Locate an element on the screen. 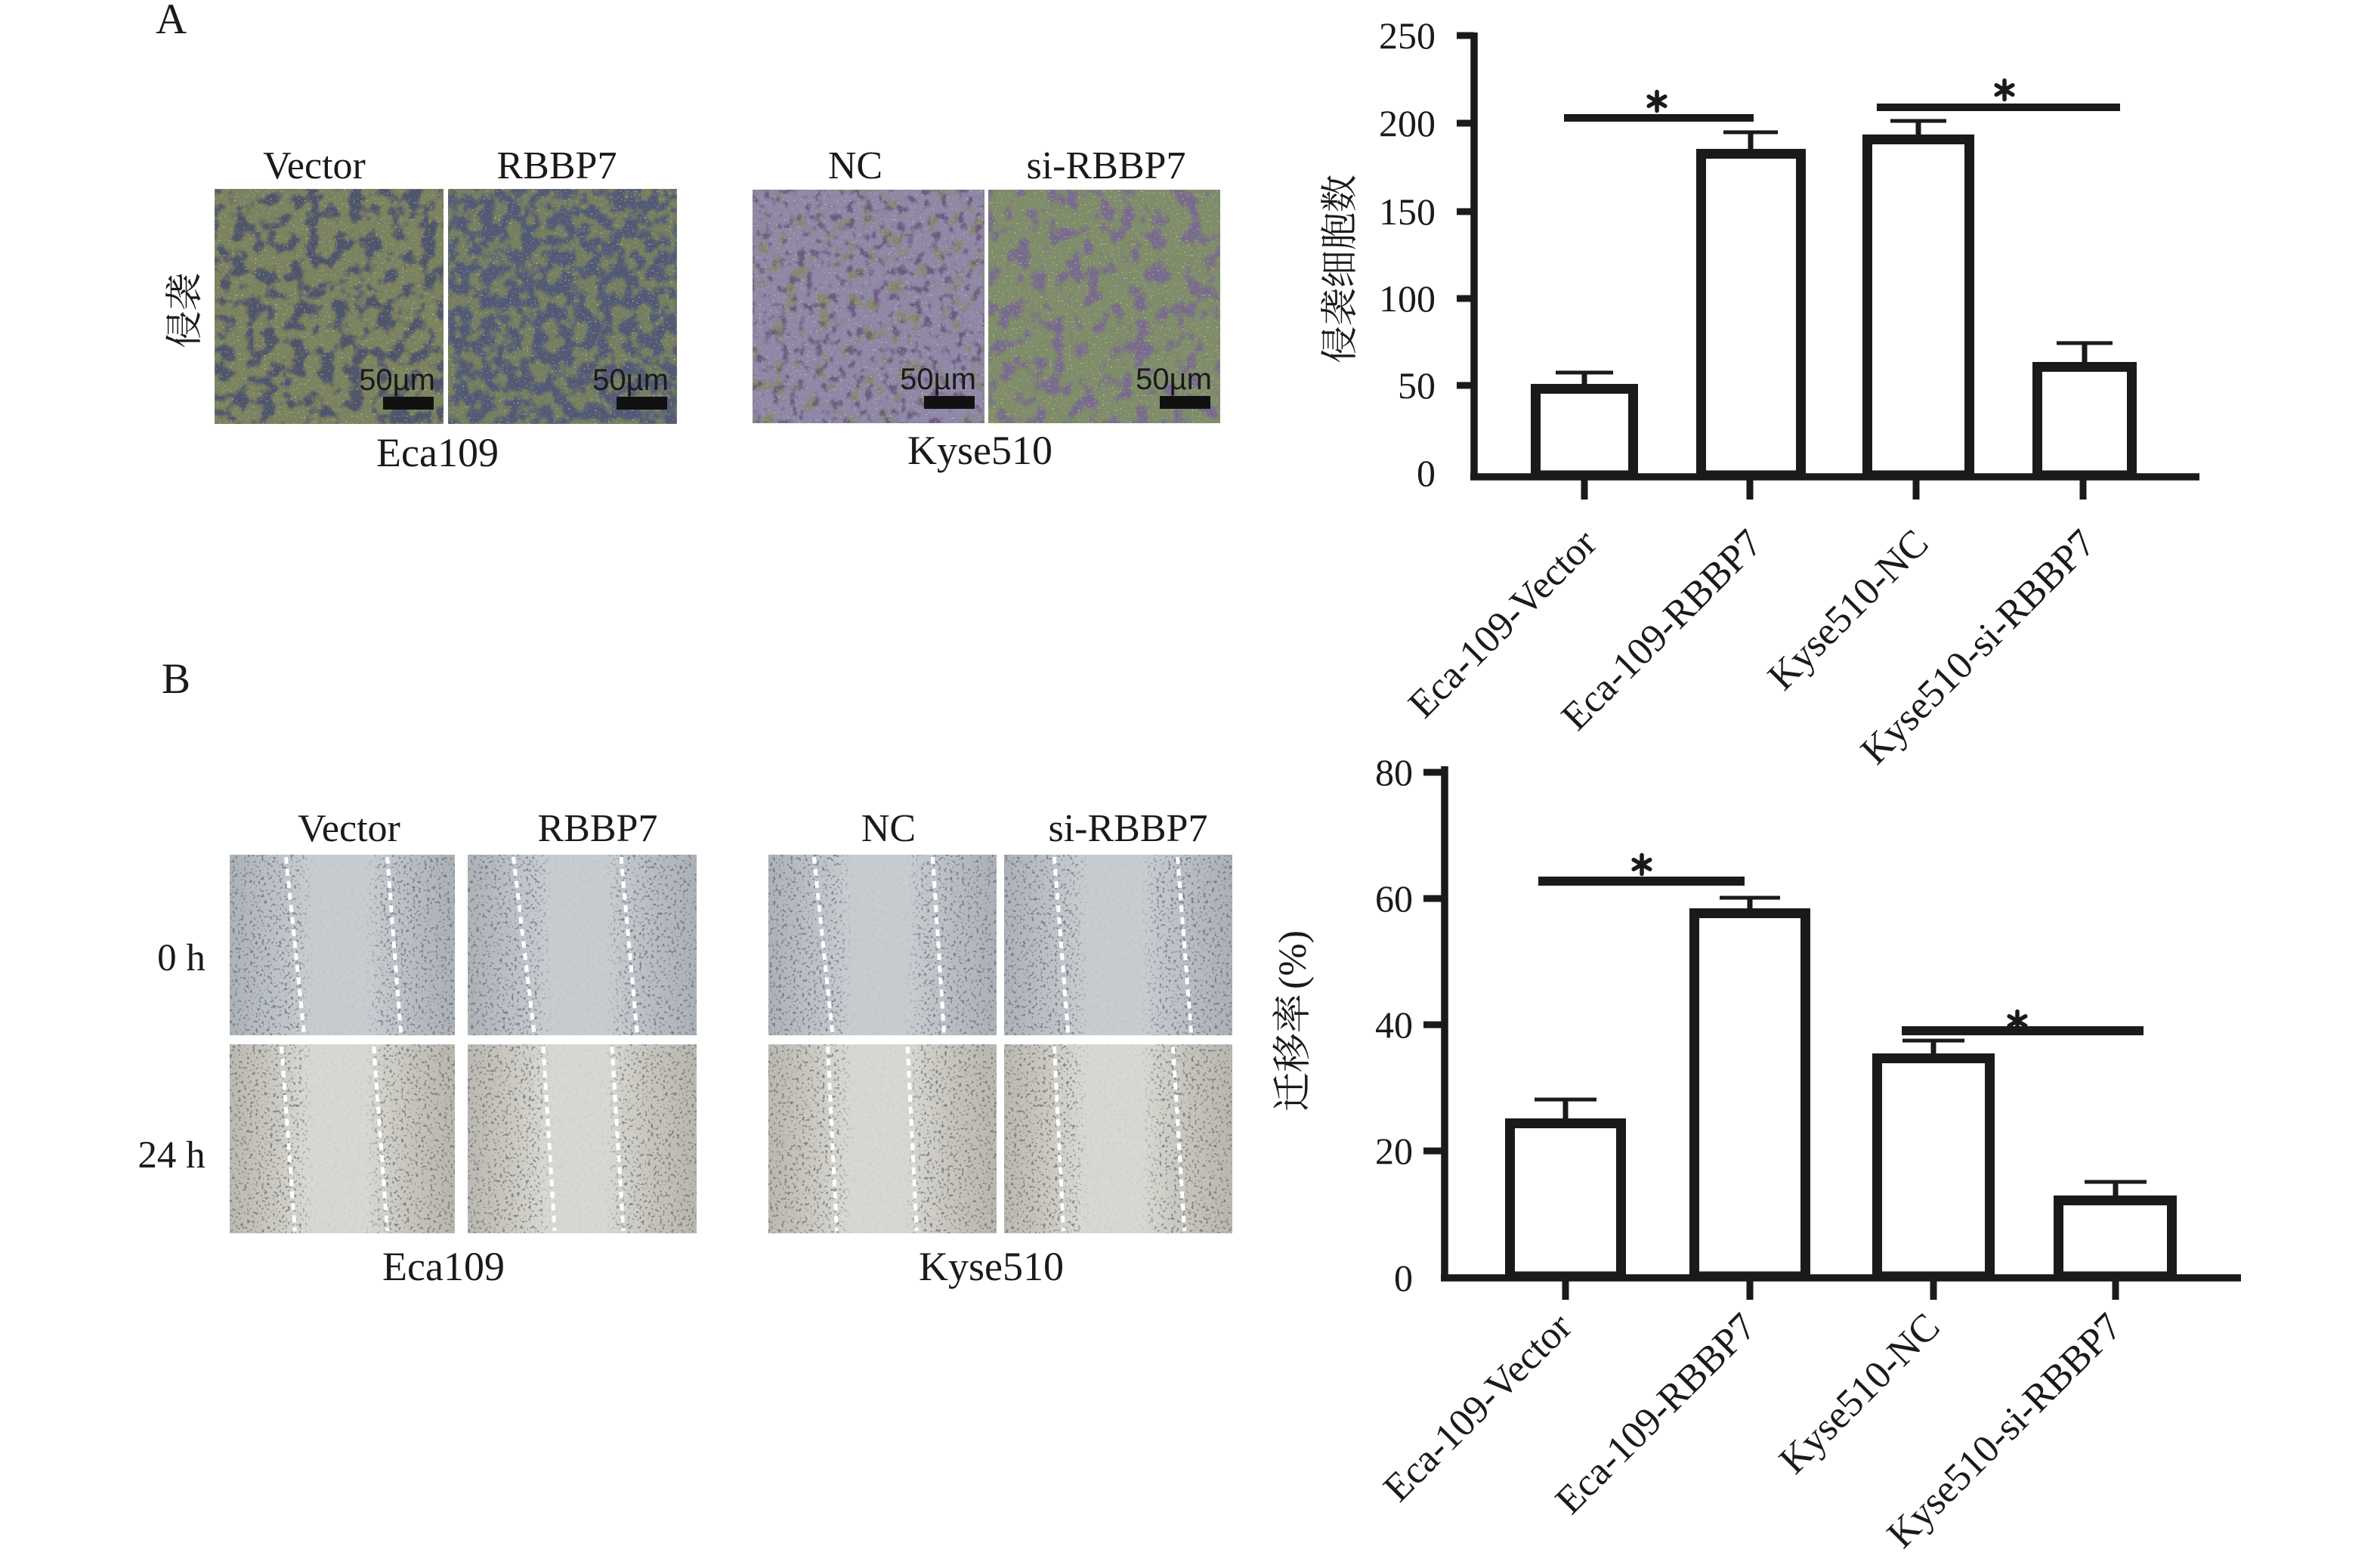  svg-text: 50 is located at coordinates (1417, 385).